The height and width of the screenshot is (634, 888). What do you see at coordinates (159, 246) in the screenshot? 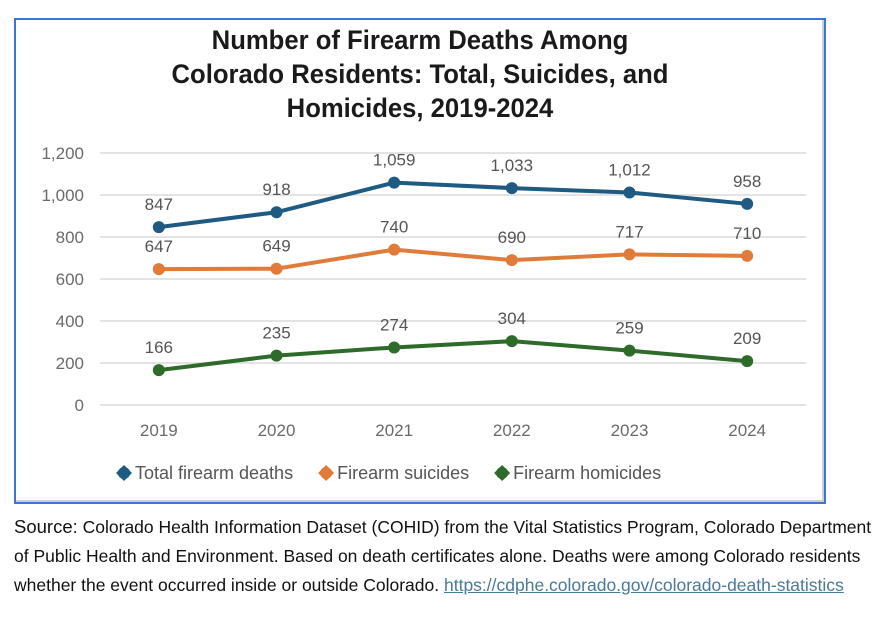
I see `data-label: 647` at bounding box center [159, 246].